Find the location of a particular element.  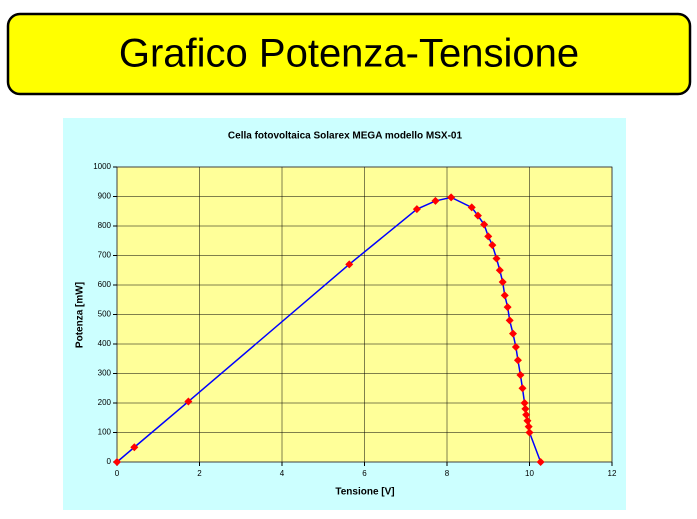

x-tick-label: 6 is located at coordinates (364, 473).